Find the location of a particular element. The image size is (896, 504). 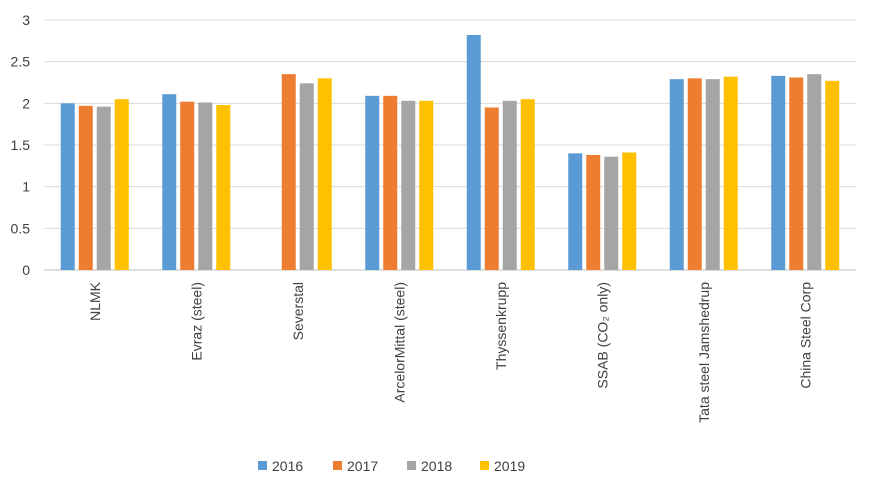

legend-label: 2018 is located at coordinates (436, 466).